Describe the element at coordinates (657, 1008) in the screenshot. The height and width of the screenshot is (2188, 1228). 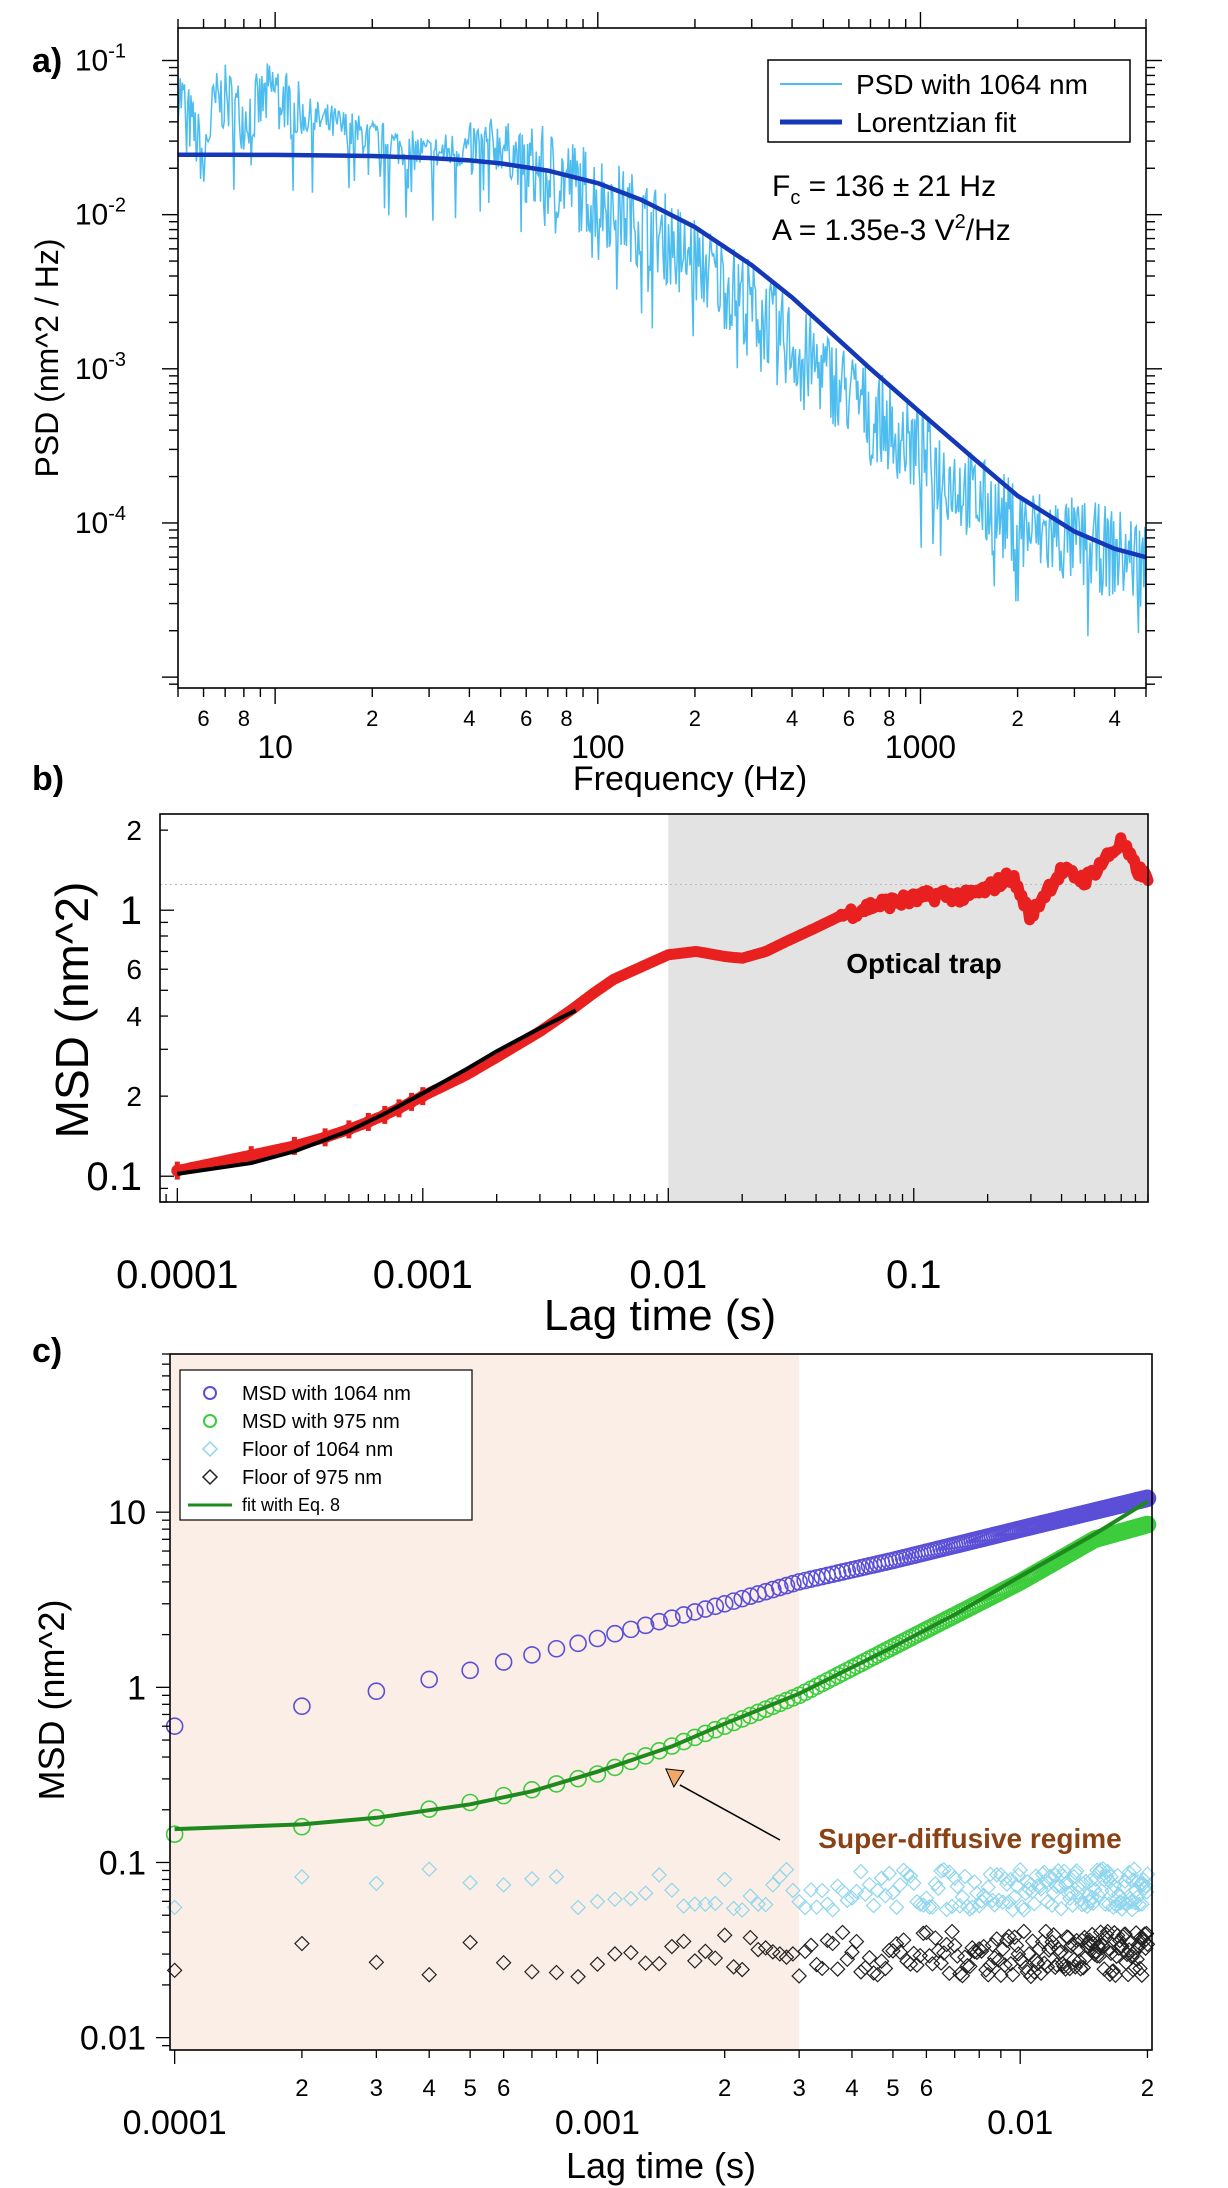
I see `panel-b-plot` at that location.